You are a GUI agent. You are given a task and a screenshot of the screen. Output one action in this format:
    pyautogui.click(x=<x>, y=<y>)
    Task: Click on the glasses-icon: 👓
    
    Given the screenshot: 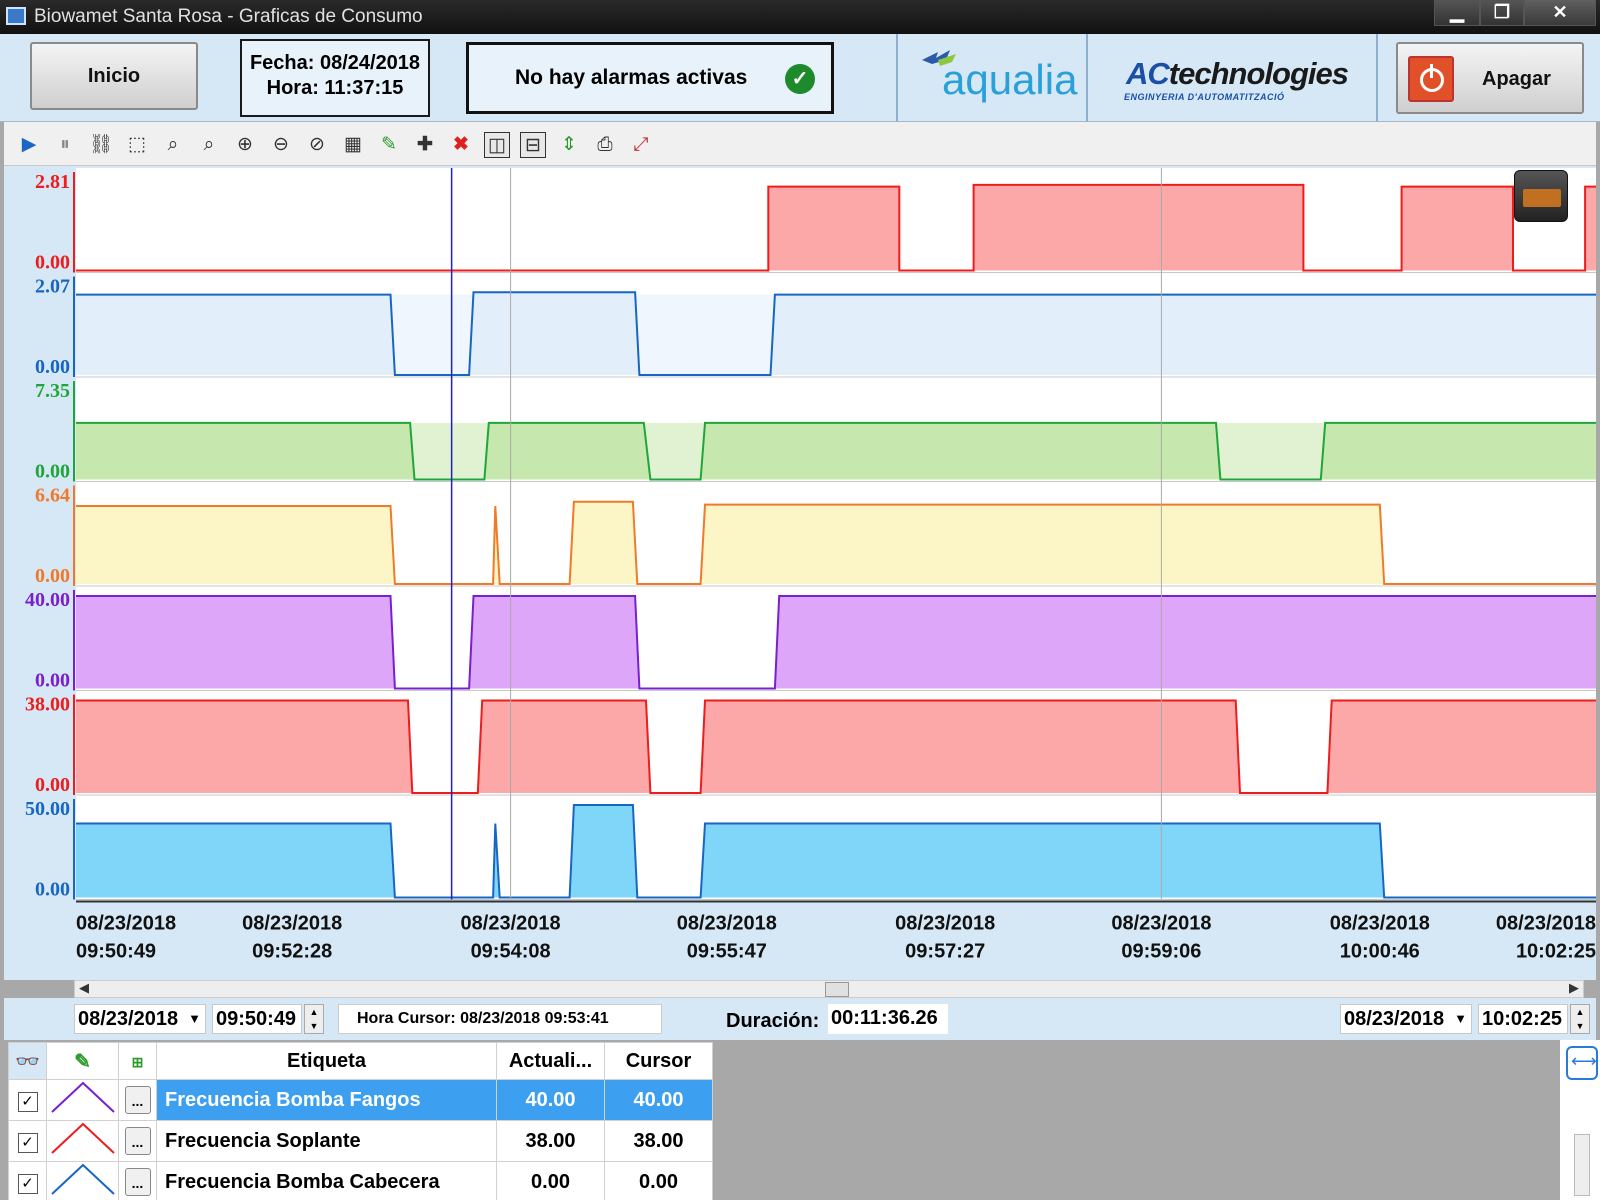 What is the action you would take?
    pyautogui.click(x=27, y=1061)
    